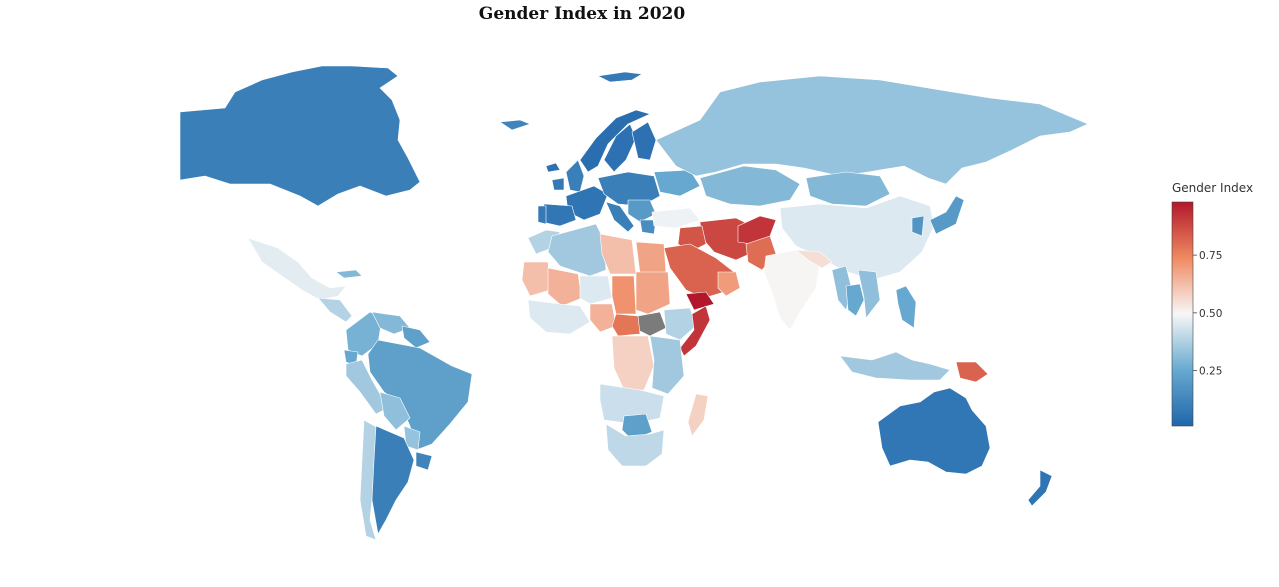 This screenshot has width=1279, height=587. I want to click on region-south-sudan: South Sudan, so click(652, 324).